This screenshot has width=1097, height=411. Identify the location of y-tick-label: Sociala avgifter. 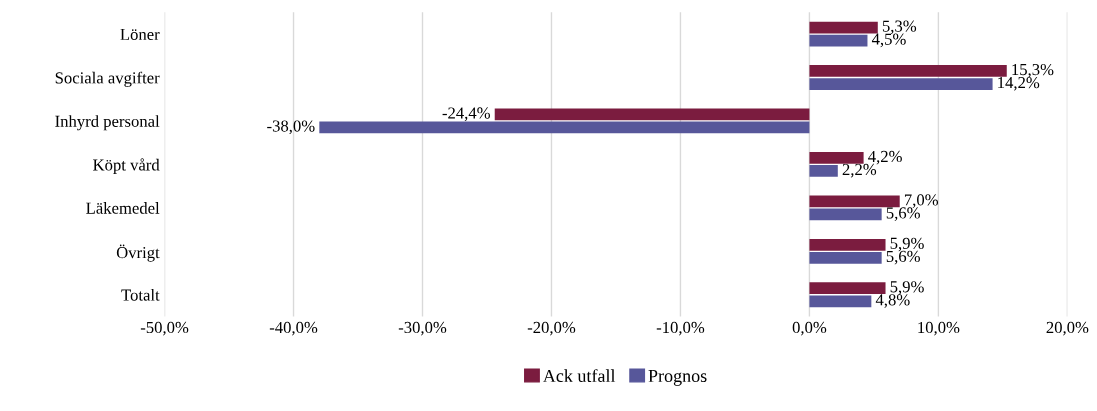
(107, 79).